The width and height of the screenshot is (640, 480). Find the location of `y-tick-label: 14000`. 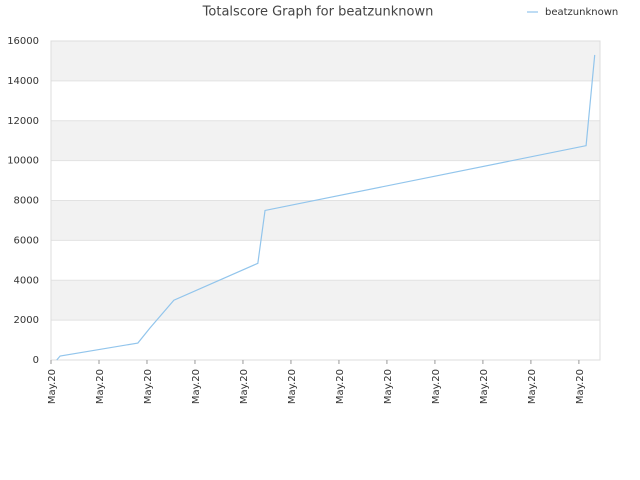

y-tick-label: 14000 is located at coordinates (23, 81).